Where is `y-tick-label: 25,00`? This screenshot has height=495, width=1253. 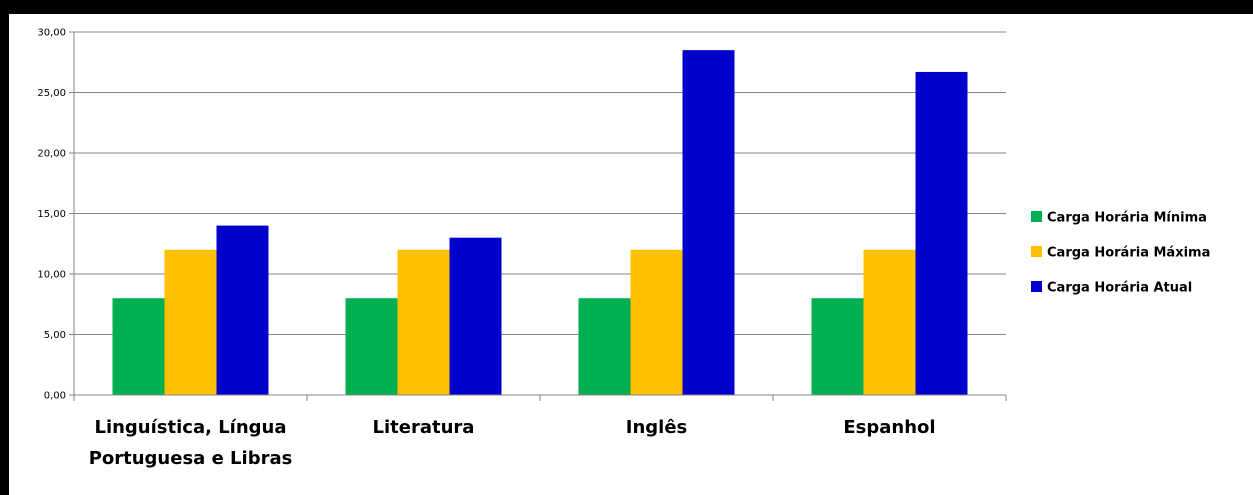
y-tick-label: 25,00 is located at coordinates (51, 93).